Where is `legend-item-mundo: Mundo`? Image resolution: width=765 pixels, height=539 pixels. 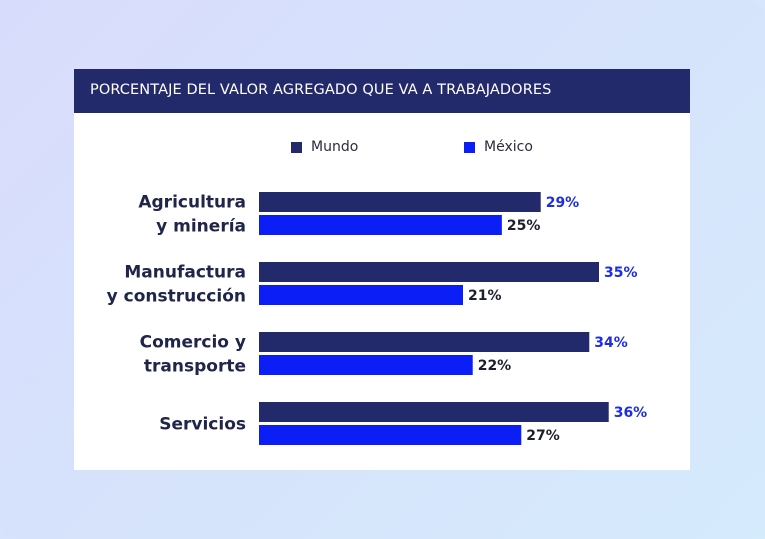
legend-item-mundo: Mundo is located at coordinates (324, 147).